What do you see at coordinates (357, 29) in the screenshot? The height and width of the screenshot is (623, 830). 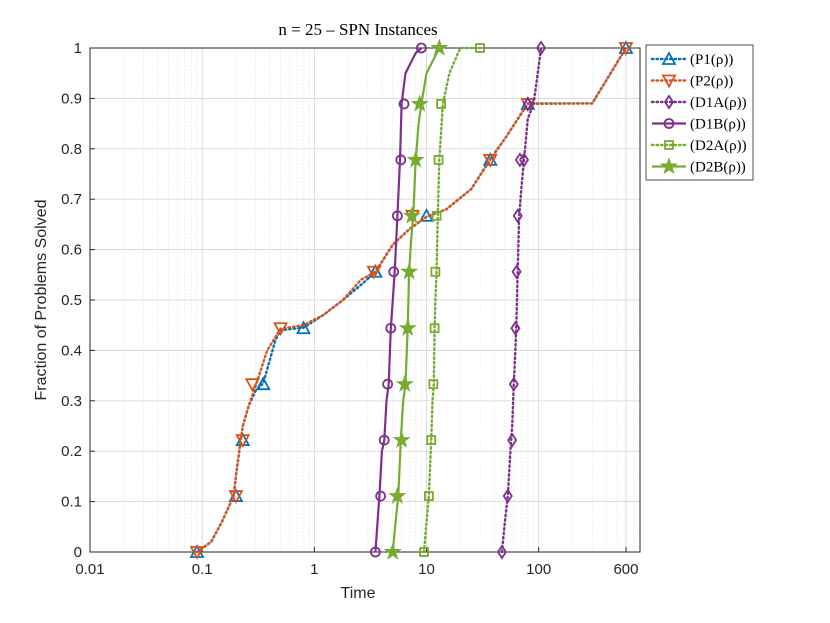 I see `chart-title: n = 25 – SPN Instances` at bounding box center [357, 29].